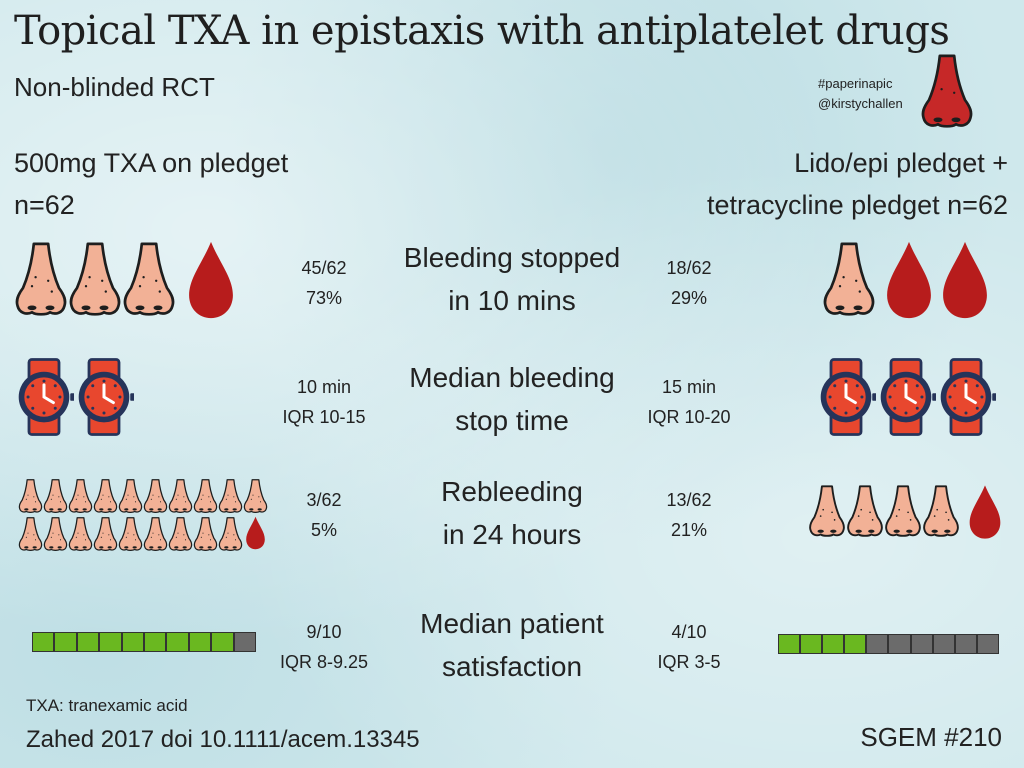  Describe the element at coordinates (324, 500) in the screenshot. I see `row3-left-count: 3/62` at that location.